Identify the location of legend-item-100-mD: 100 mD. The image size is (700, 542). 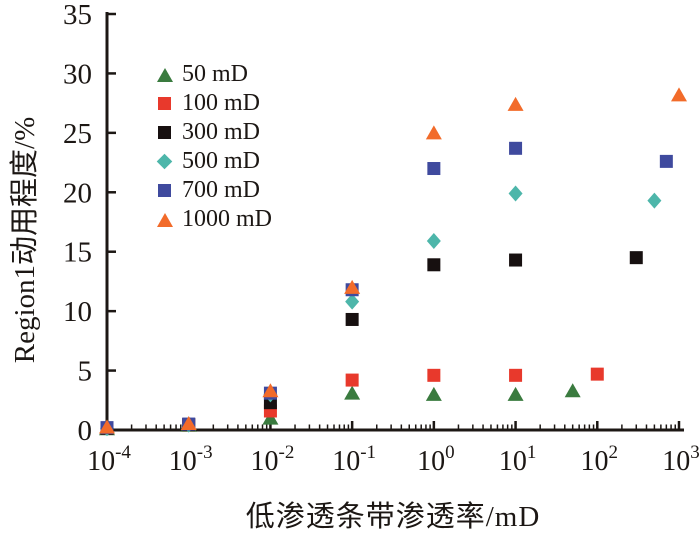
(214, 103).